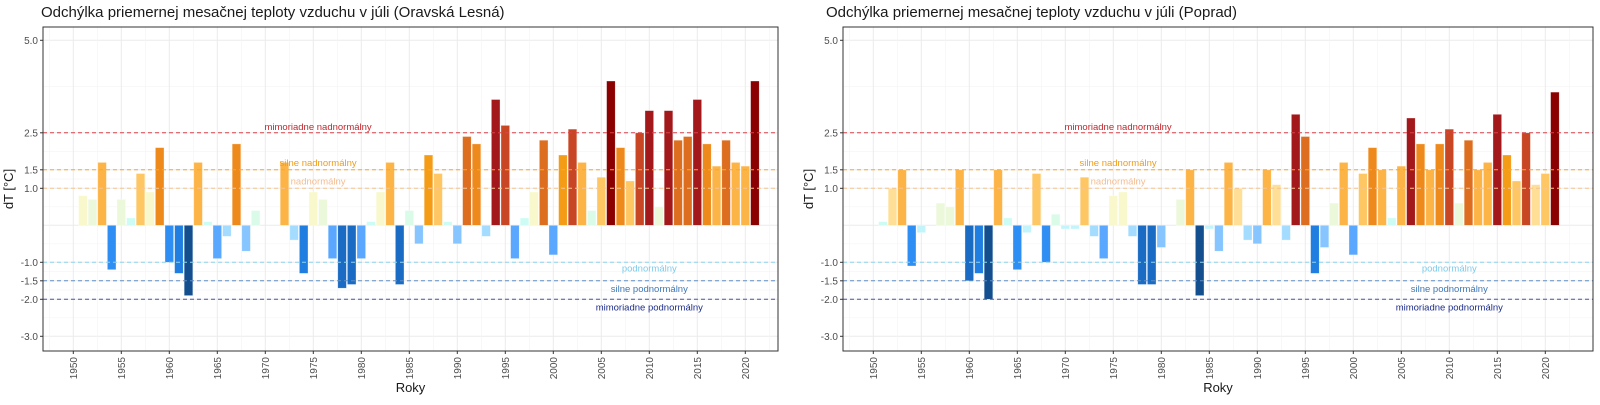 The width and height of the screenshot is (1600, 405). I want to click on bar-2009, so click(1440, 184).